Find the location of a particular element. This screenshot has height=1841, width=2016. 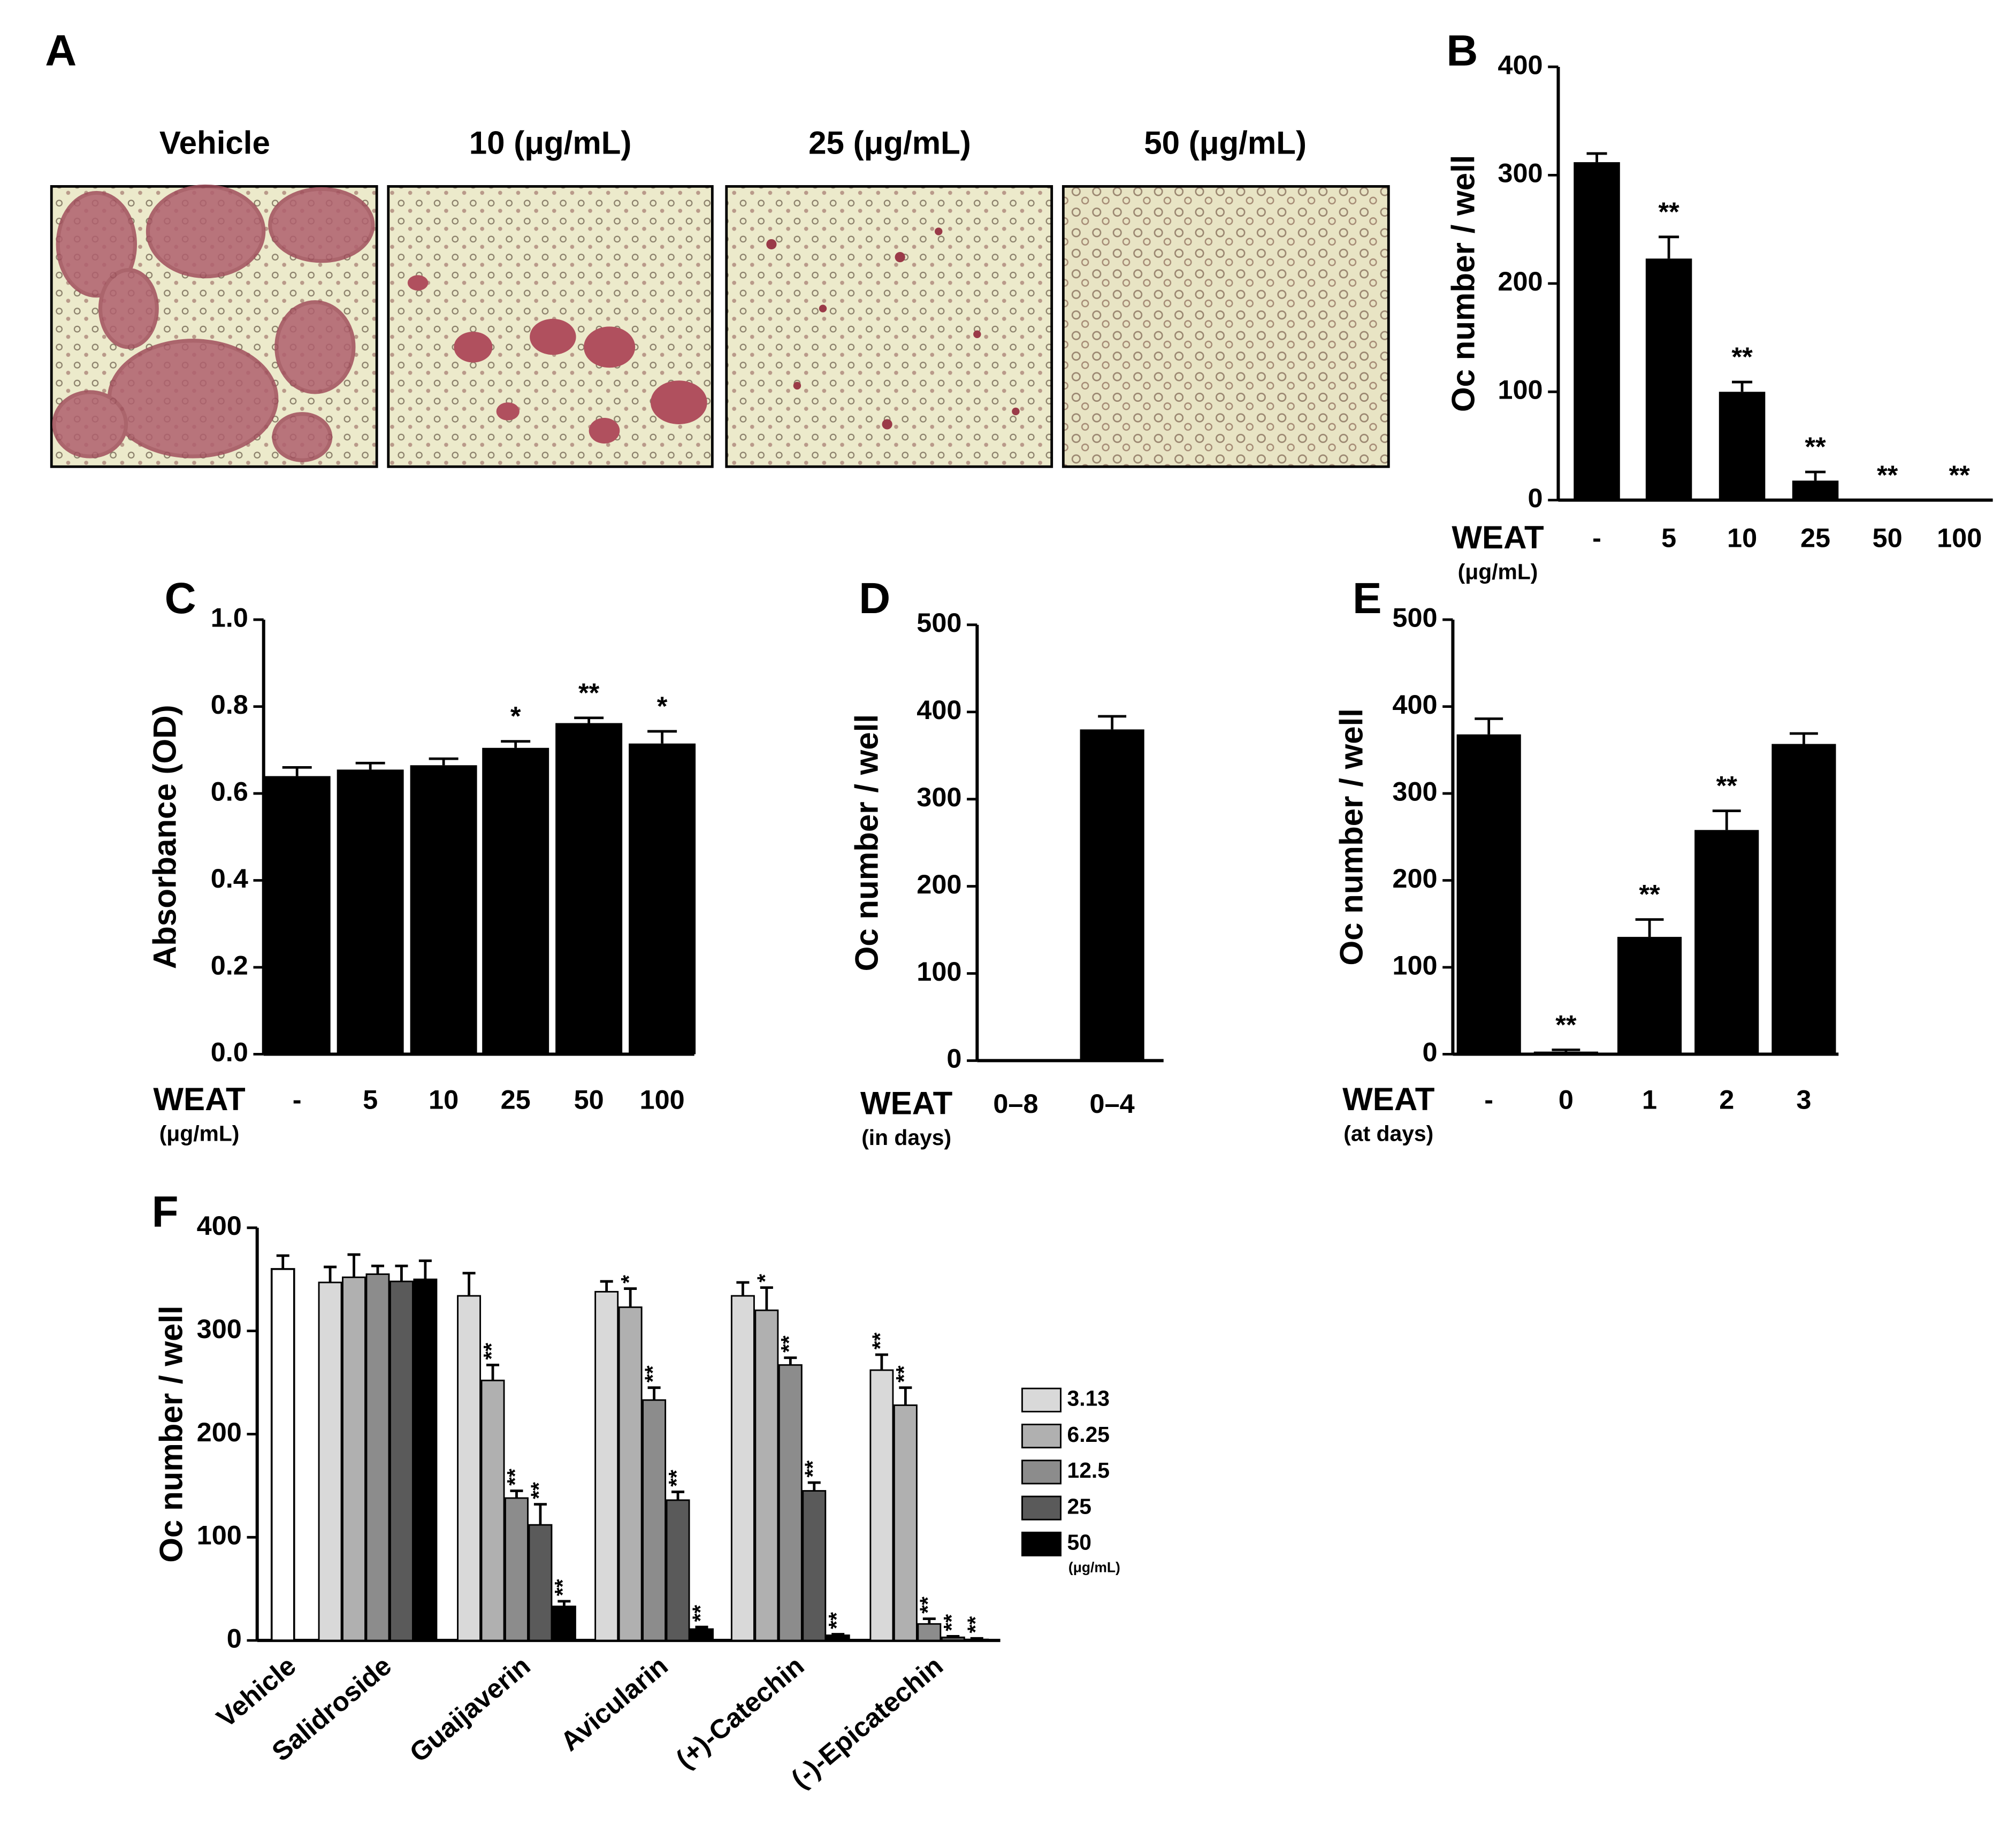

panel-letter: B is located at coordinates (1462, 51).